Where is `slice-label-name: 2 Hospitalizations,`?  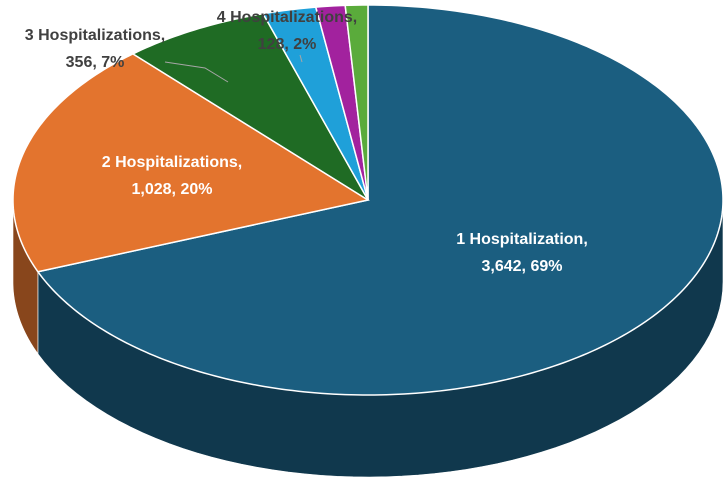
slice-label-name: 2 Hospitalizations, is located at coordinates (172, 162).